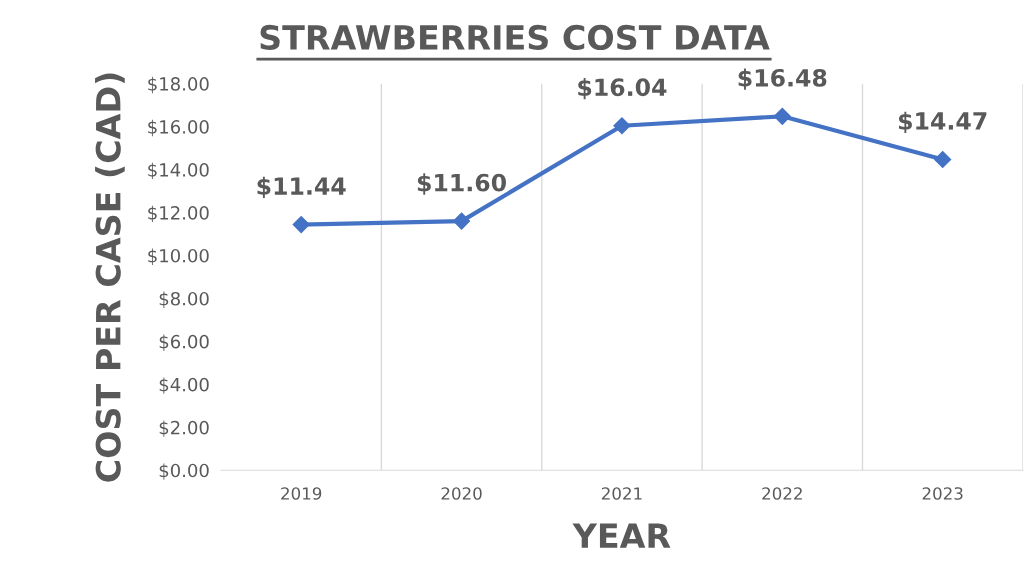  What do you see at coordinates (461, 493) in the screenshot?
I see `x-tick-label: 2020` at bounding box center [461, 493].